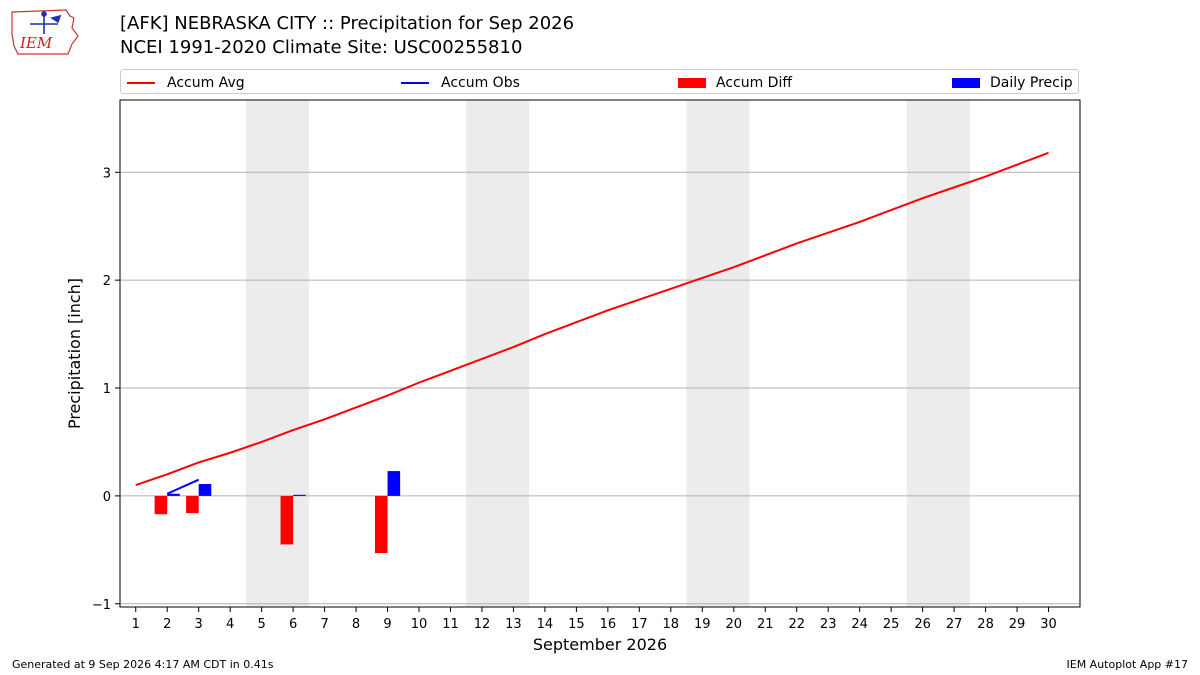 The width and height of the screenshot is (1200, 675). Describe the element at coordinates (324, 624) in the screenshot. I see `x-tick-label-7: 7` at that location.